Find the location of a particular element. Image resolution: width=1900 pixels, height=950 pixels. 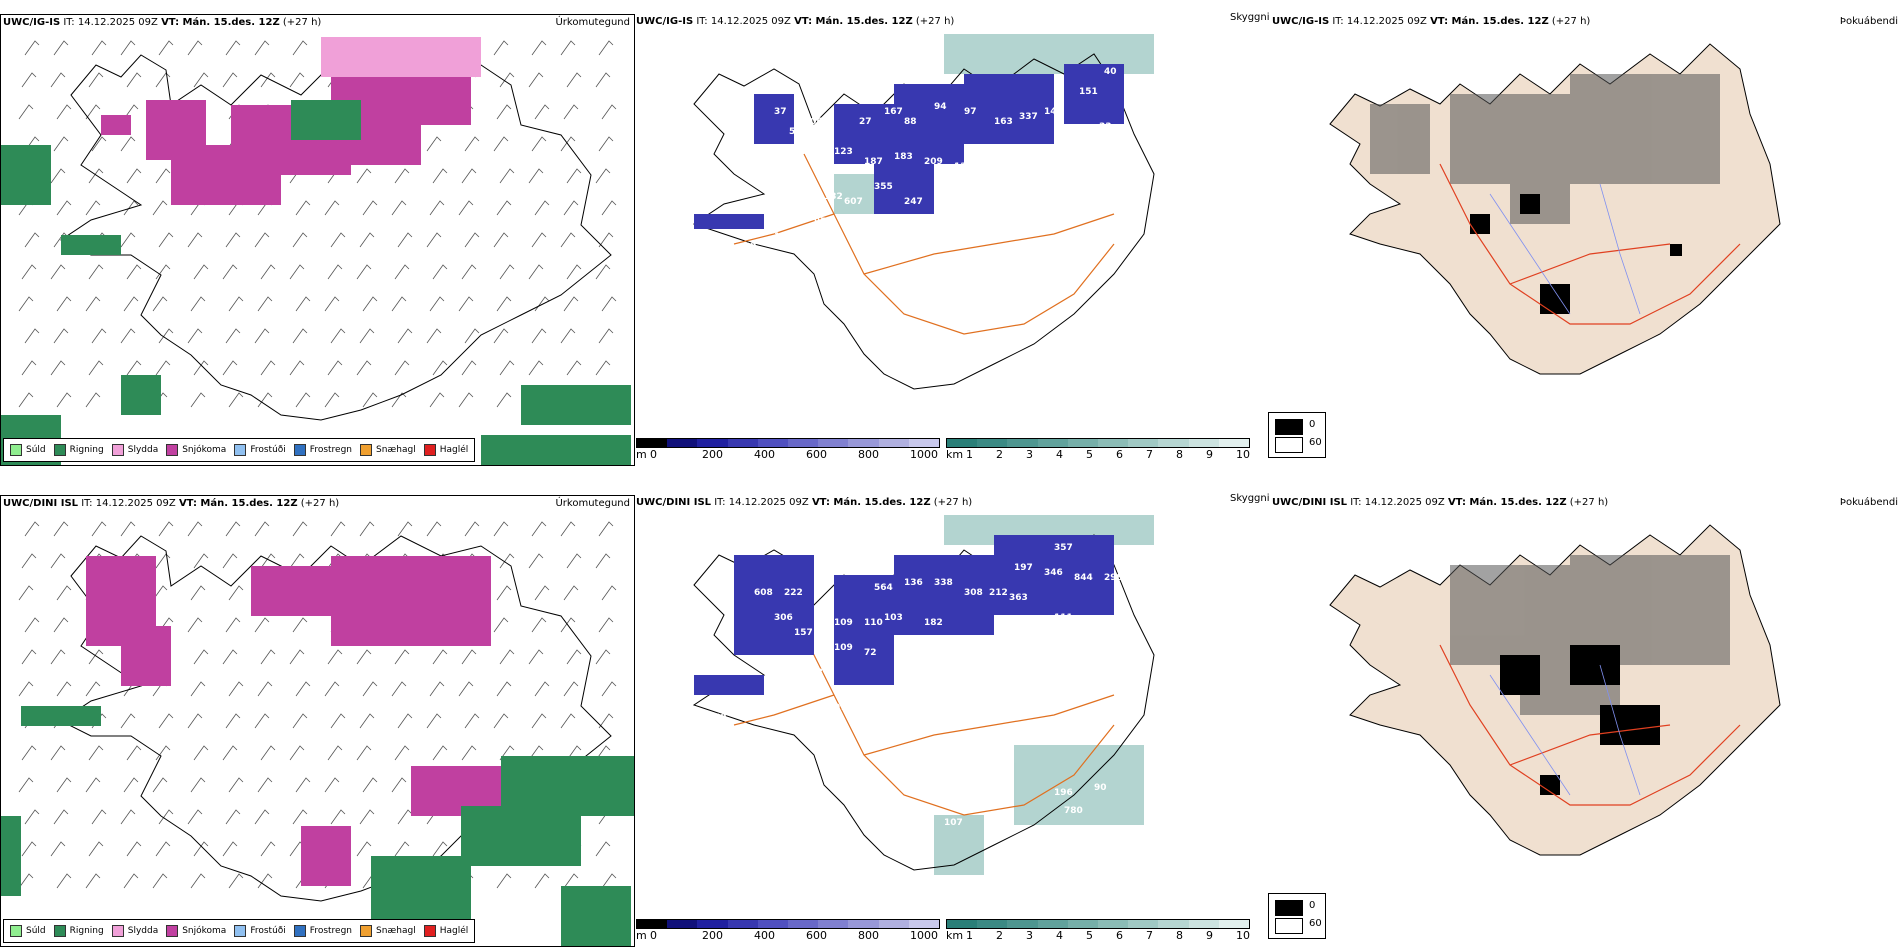

height-tick-label: 600 is located at coordinates (816, 935).